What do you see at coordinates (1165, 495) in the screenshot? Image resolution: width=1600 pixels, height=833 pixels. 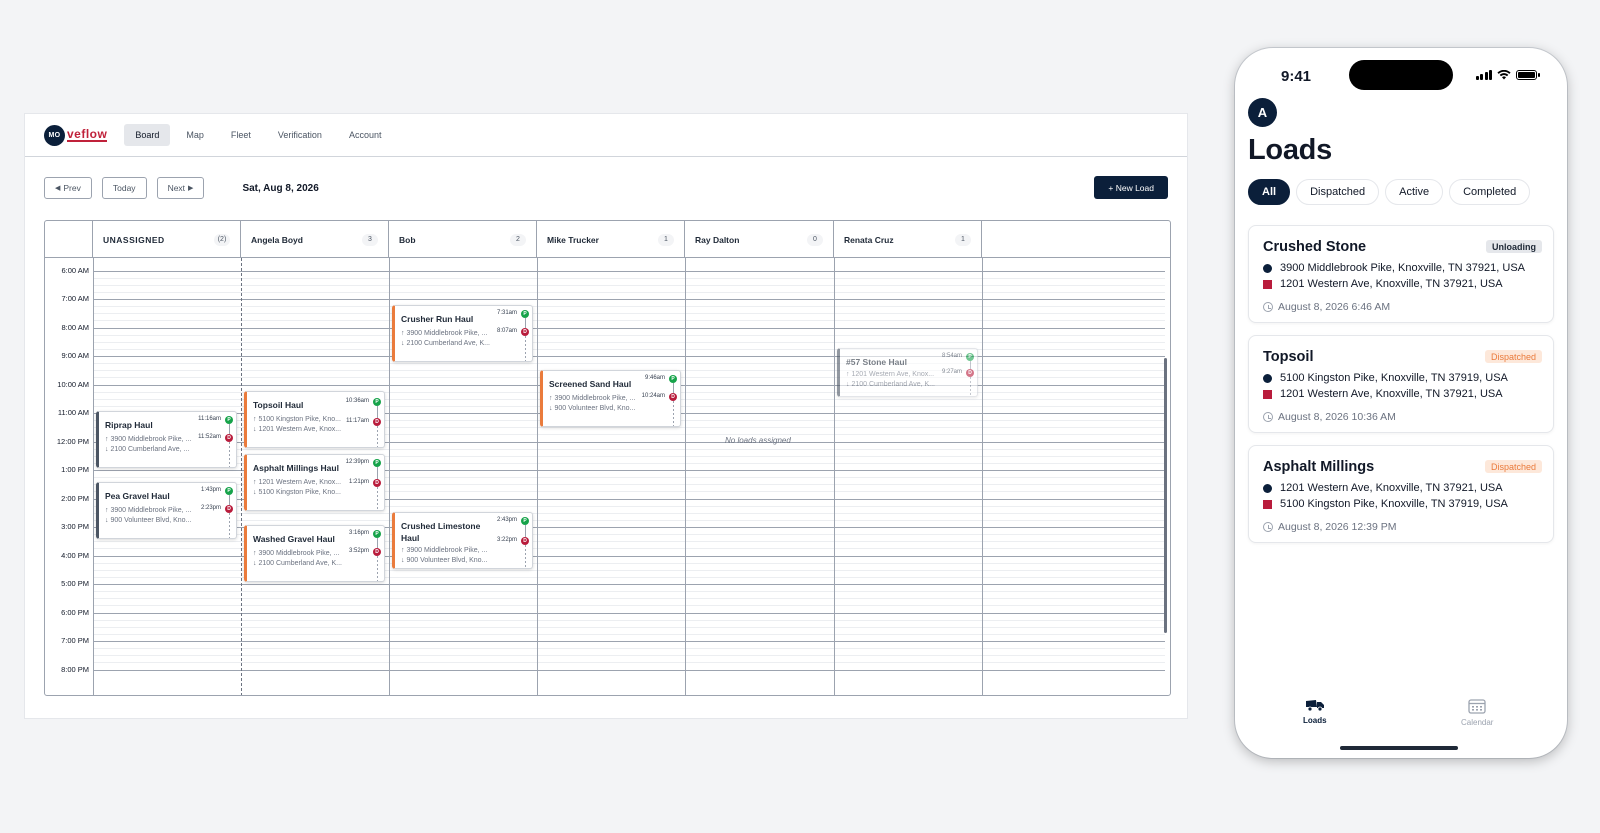 I see `board-scrollbar` at bounding box center [1165, 495].